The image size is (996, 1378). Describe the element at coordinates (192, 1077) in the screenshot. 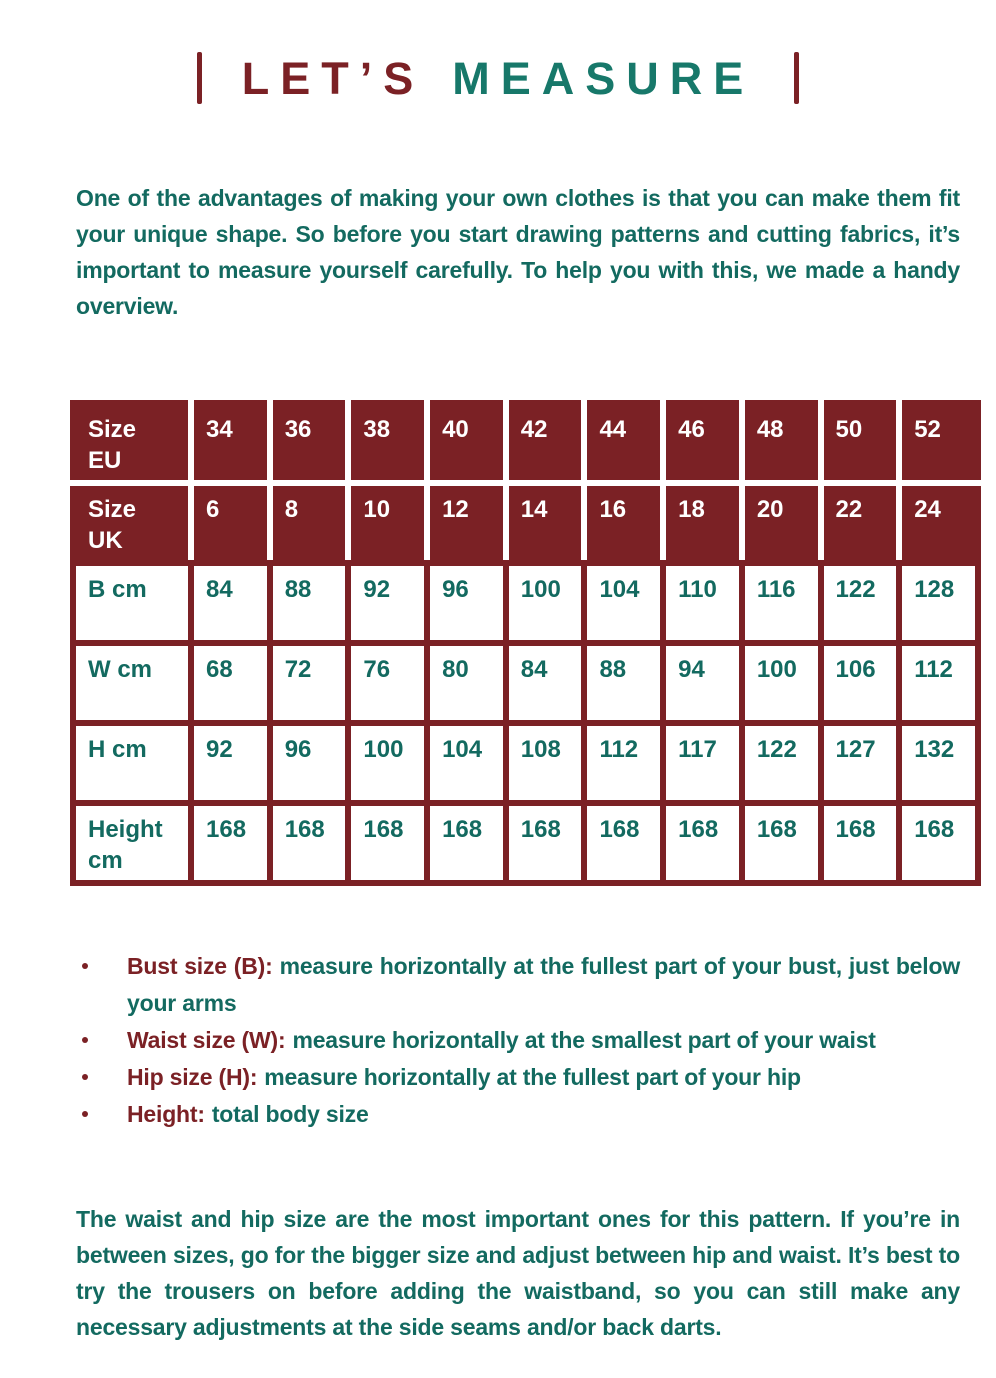

I see `bullet-lead: Hip size (H):` at that location.